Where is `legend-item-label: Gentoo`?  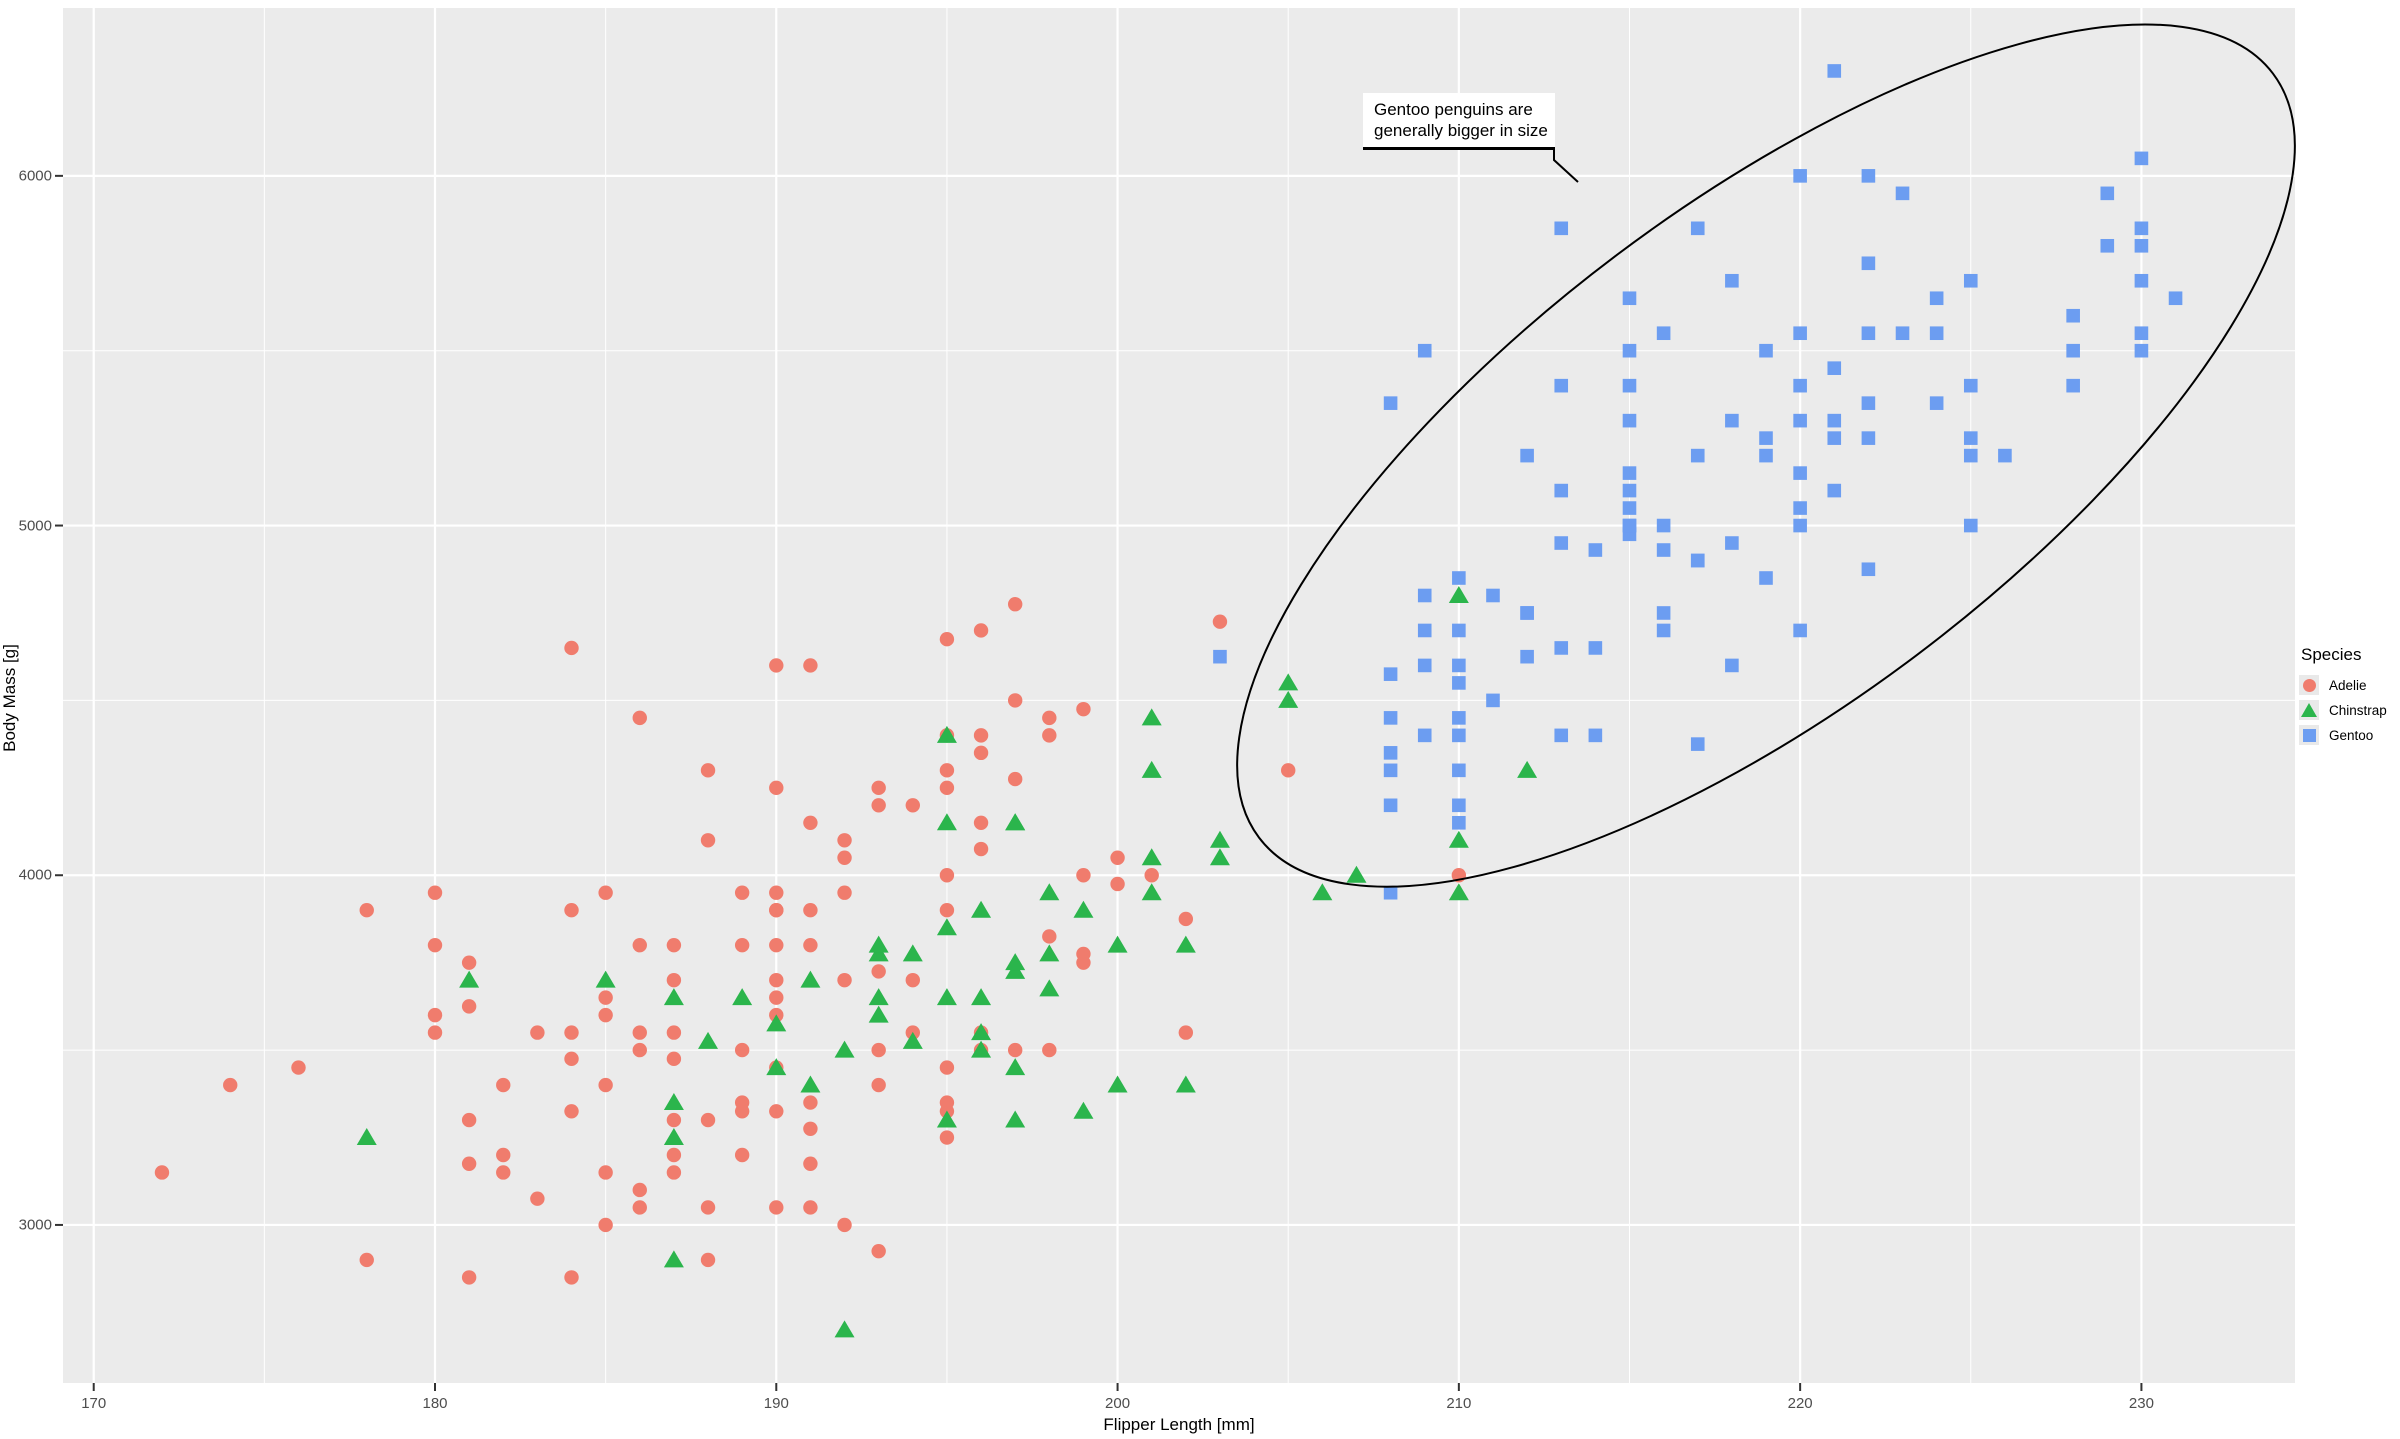
legend-item-label: Gentoo is located at coordinates (2351, 735).